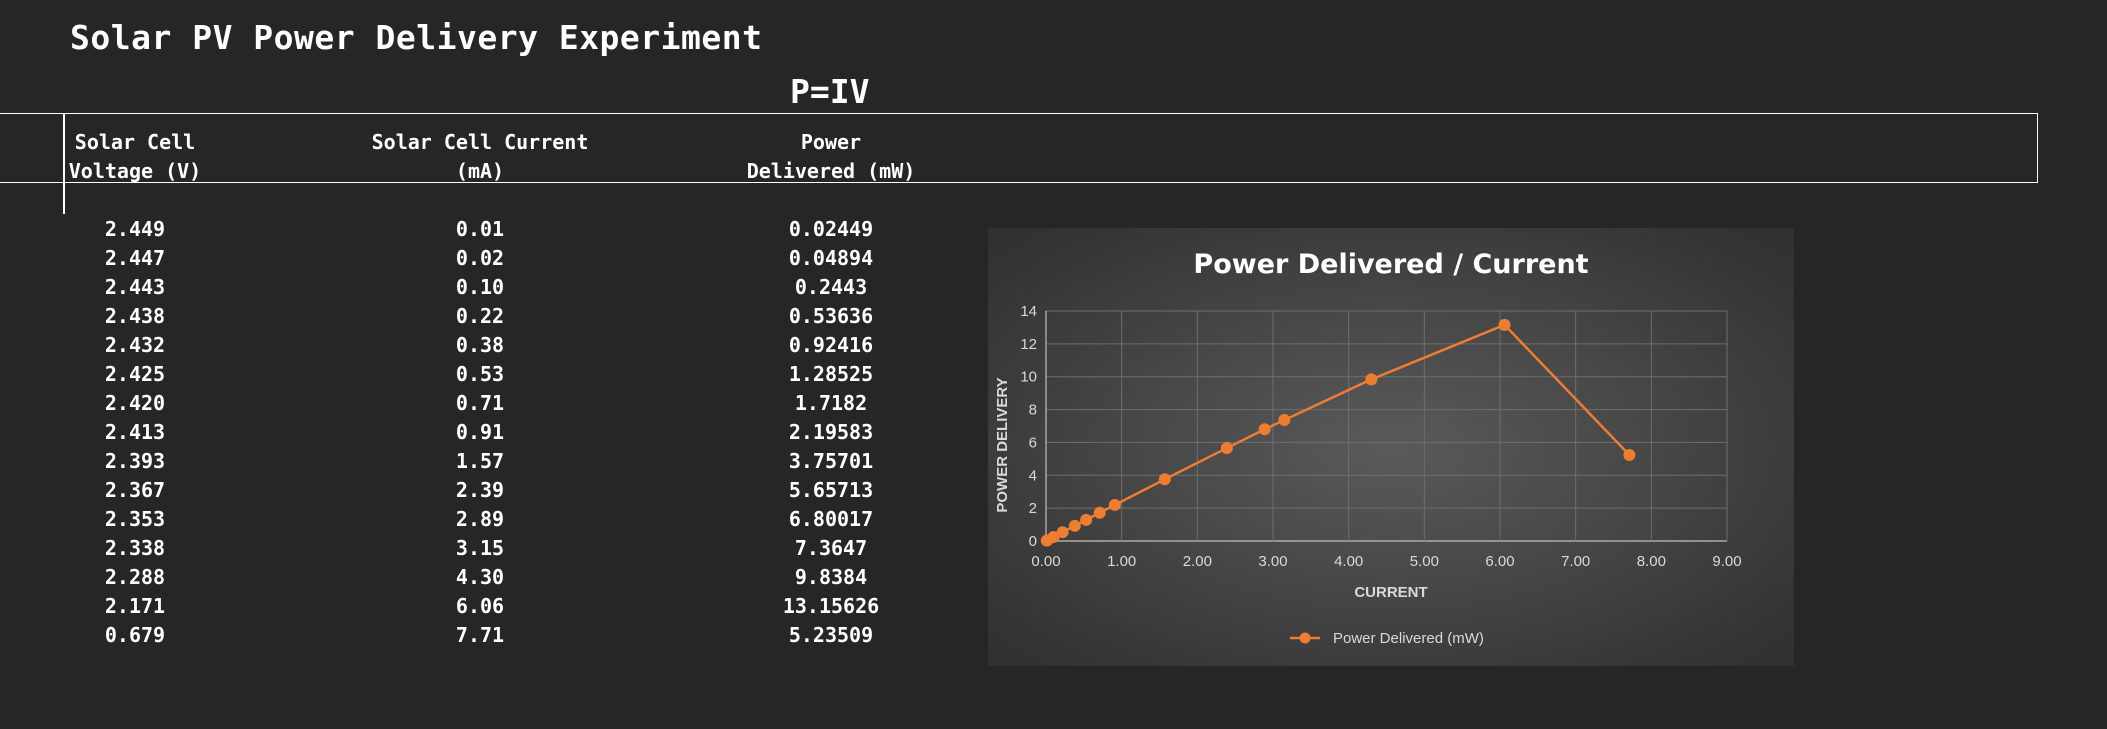 Image resolution: width=2107 pixels, height=729 pixels. What do you see at coordinates (135, 374) in the screenshot?
I see `cell-voltage: 2.425` at bounding box center [135, 374].